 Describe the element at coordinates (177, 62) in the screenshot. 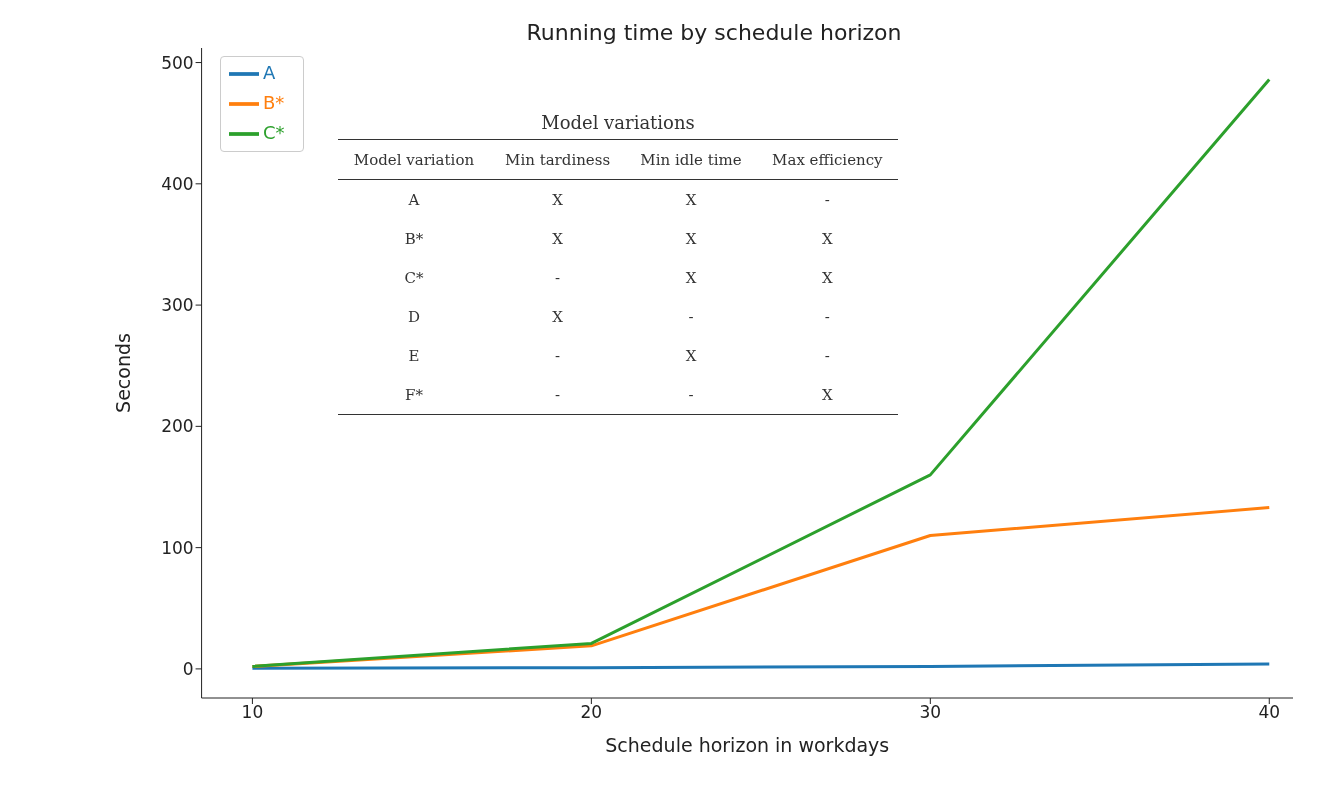

I see `y-tick-label: 500` at that location.